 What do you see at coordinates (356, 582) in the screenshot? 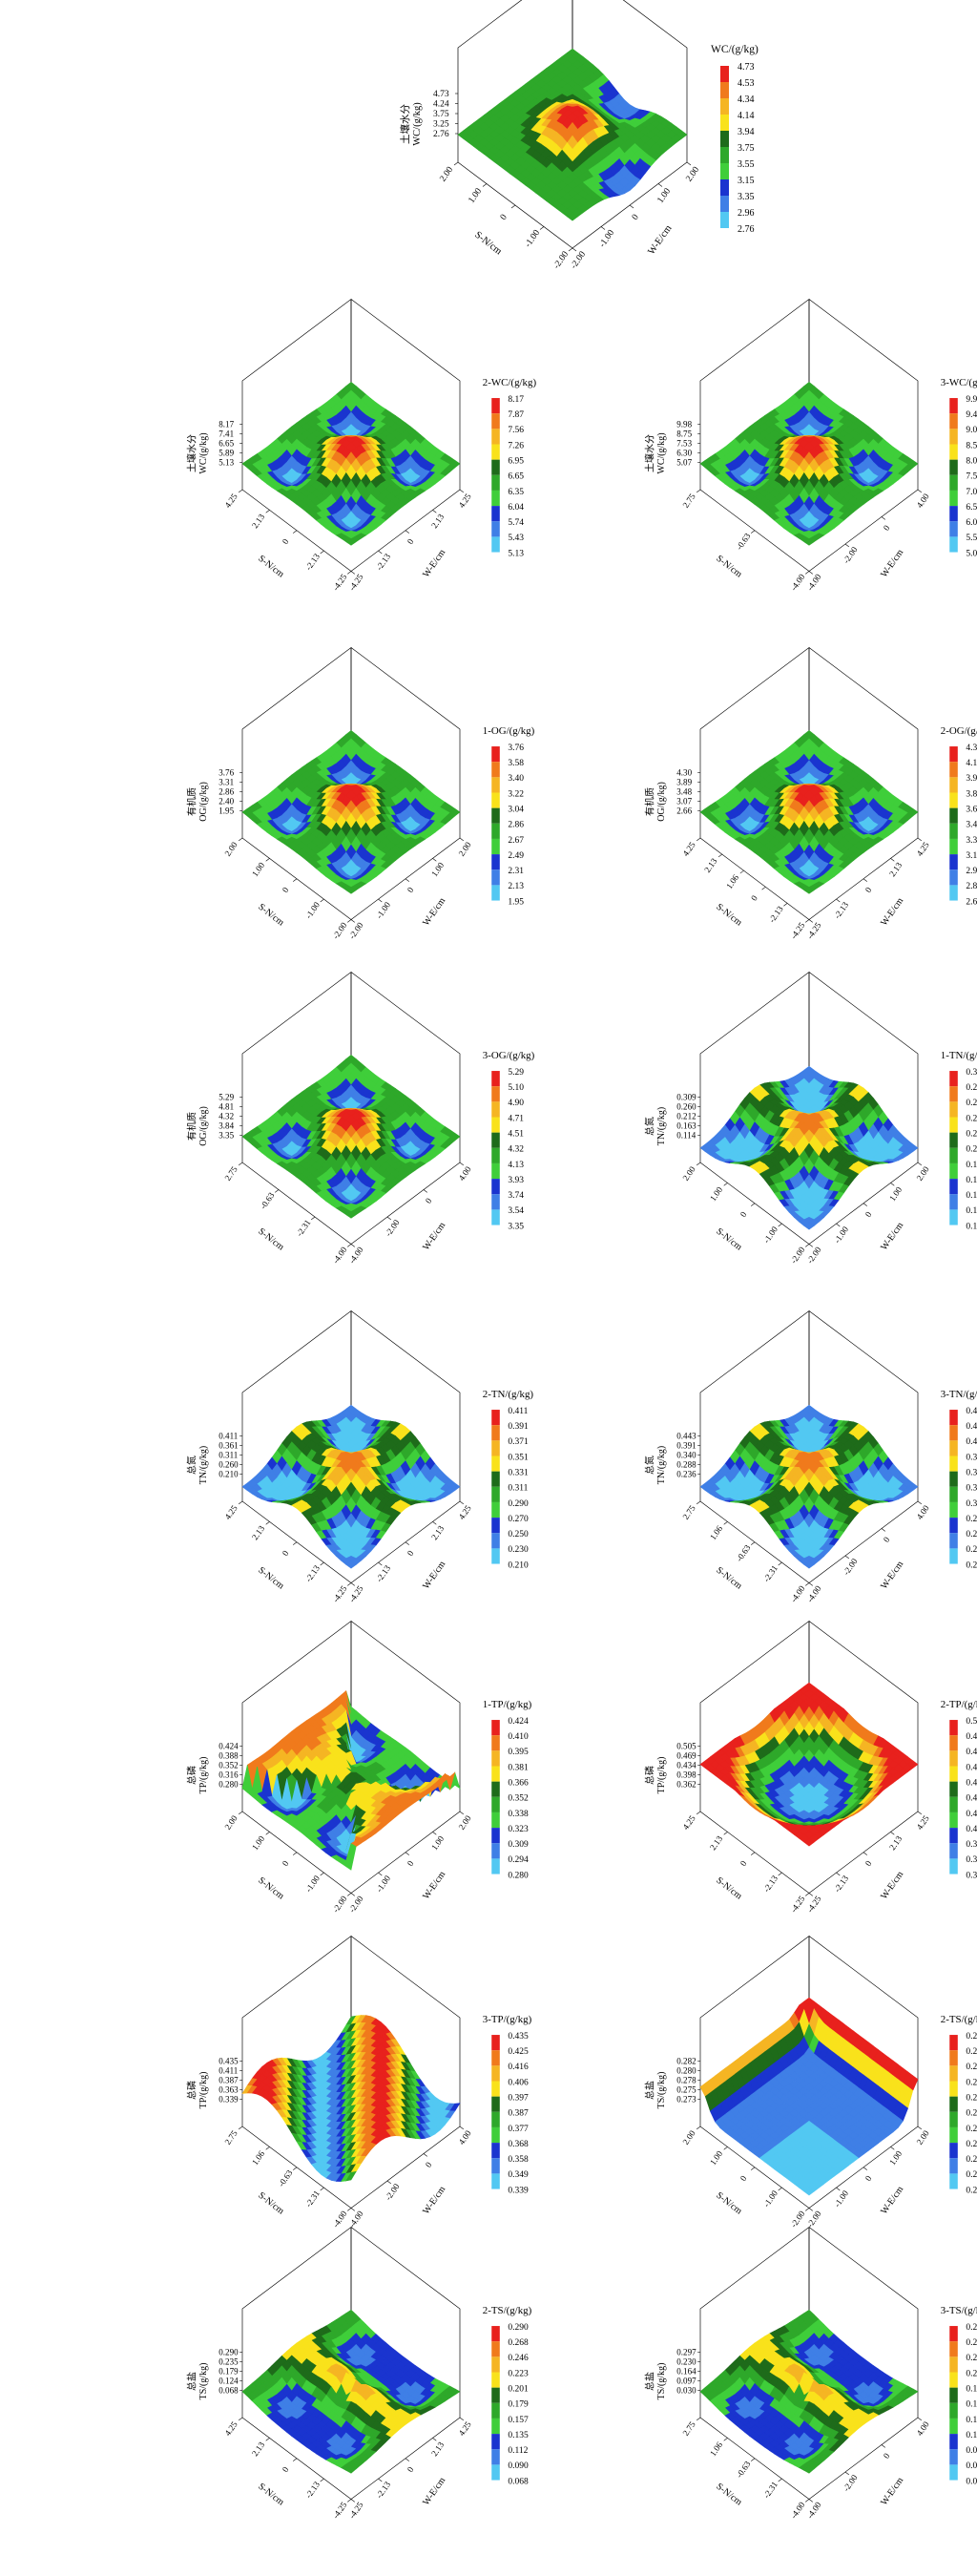
I see `we-tick-label-group: -4.25` at bounding box center [356, 582].